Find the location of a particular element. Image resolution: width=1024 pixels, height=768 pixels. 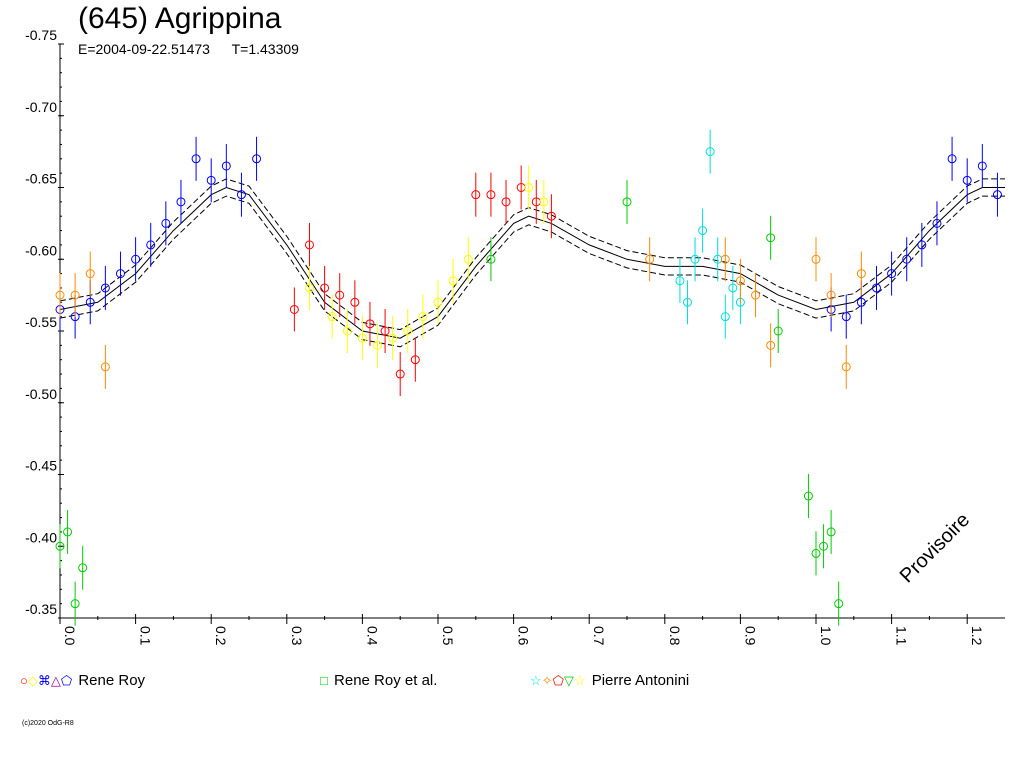

legend-item-rene-roy: ○◇⌘△⬠ Rene Roy is located at coordinates (82, 680).